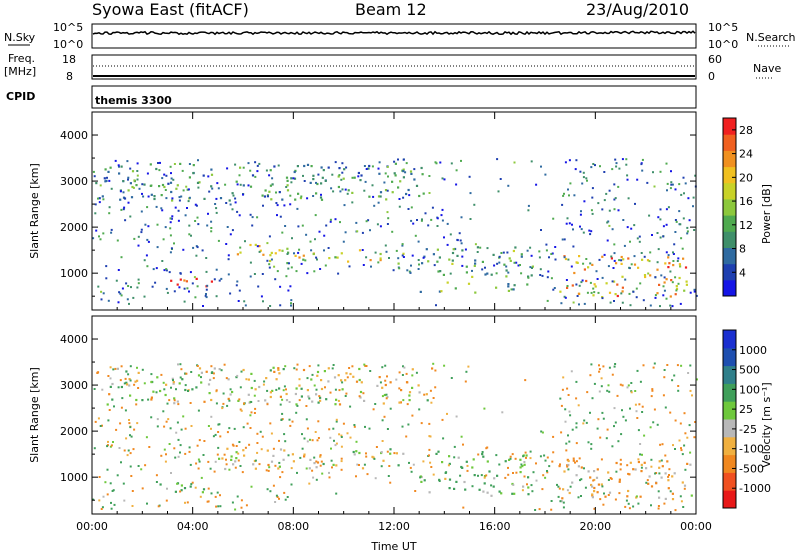 The image size is (800, 558). What do you see at coordinates (742, 272) in the screenshot?
I see `colorbar-tick-label: 4` at bounding box center [742, 272].